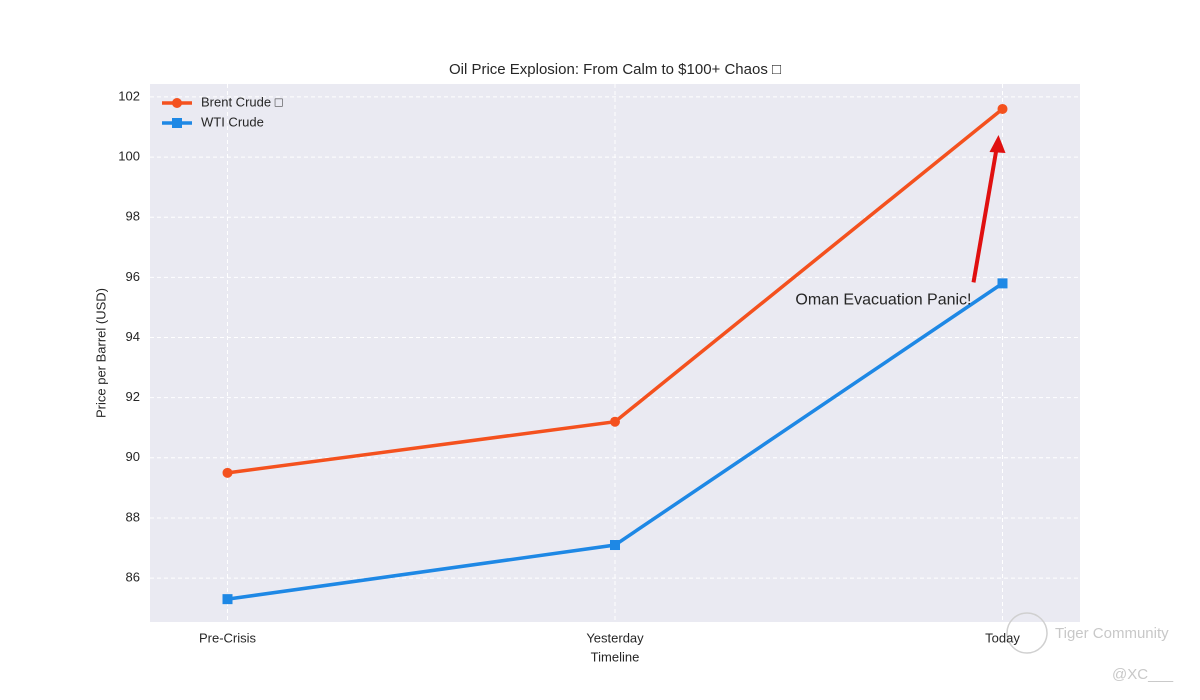  What do you see at coordinates (242, 101) in the screenshot?
I see `legend-label: Brent Crude □` at bounding box center [242, 101].